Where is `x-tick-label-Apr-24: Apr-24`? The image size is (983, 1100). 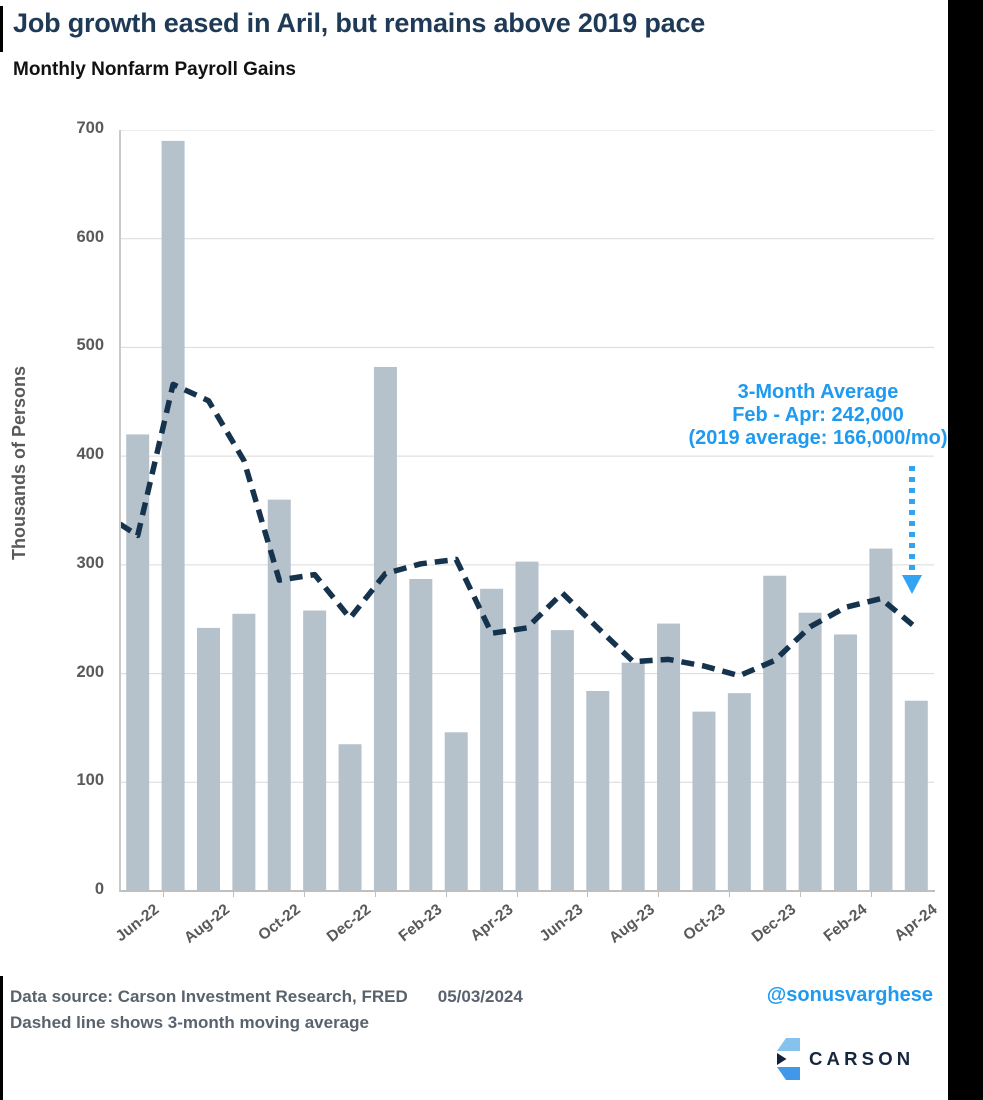
x-tick-label-Apr-24: Apr-24 is located at coordinates (916, 923).